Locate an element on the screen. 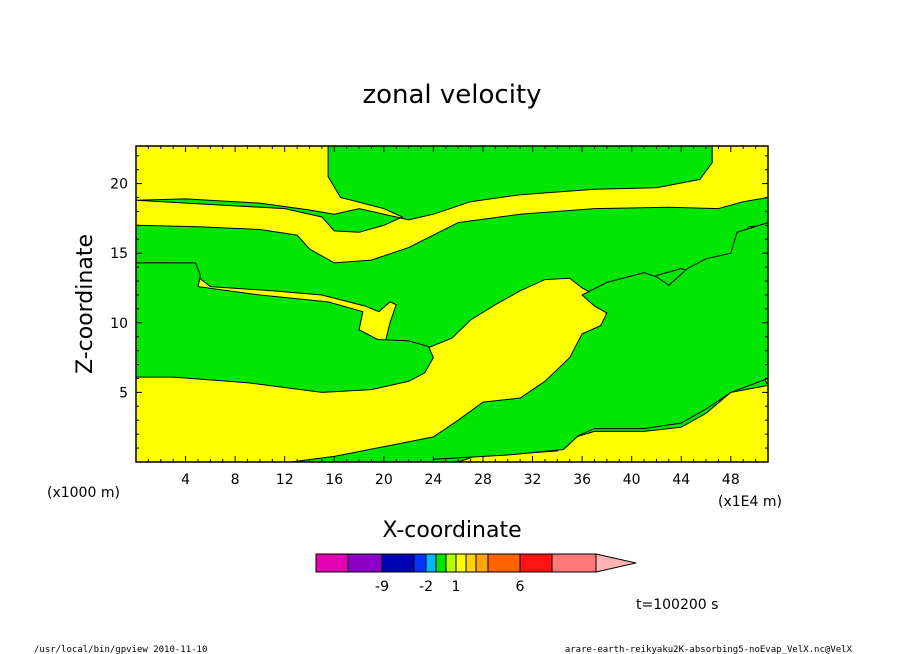 This screenshot has height=654, width=904. x-tick-label: 36 is located at coordinates (582, 480).